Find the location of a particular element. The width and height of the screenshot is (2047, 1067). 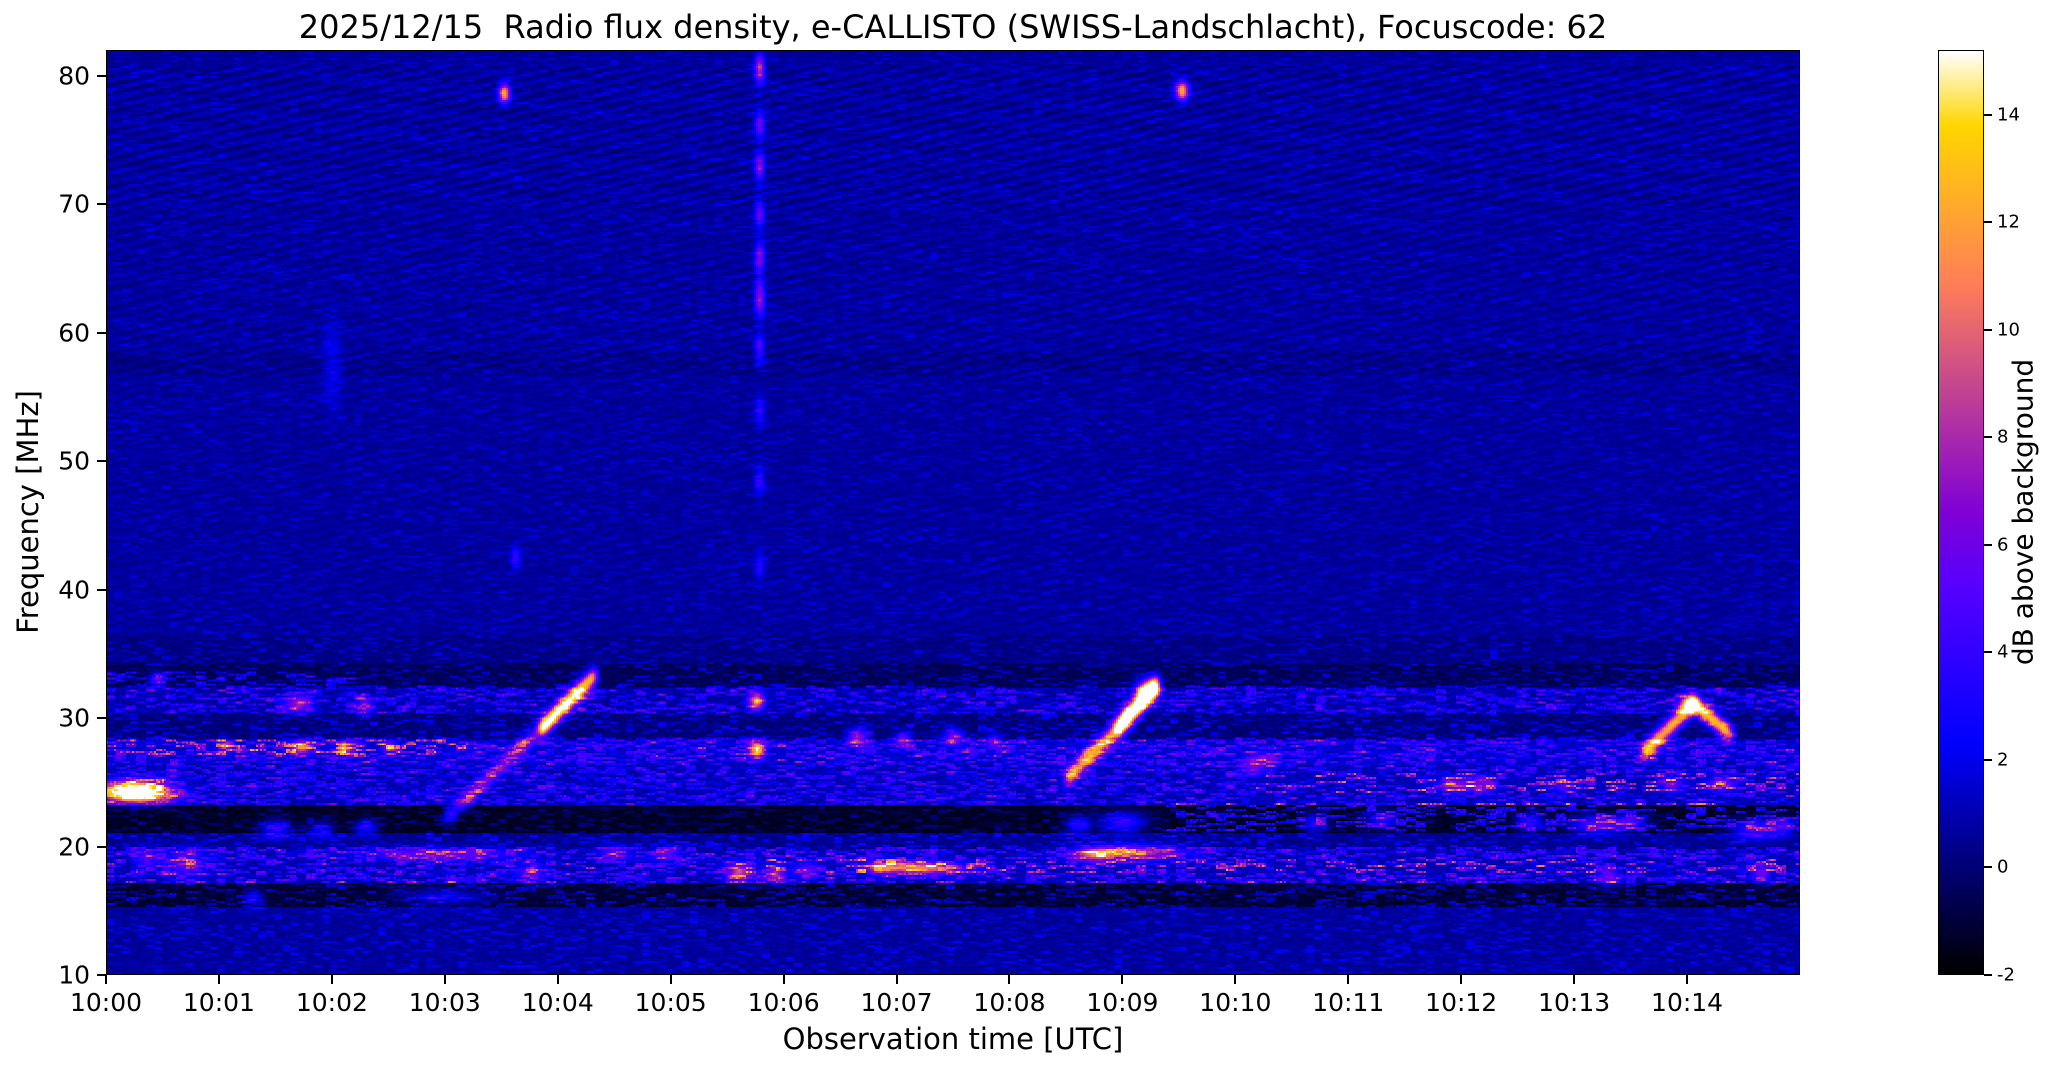

colorbar-tick-label: 6 is located at coordinates (2003, 545).